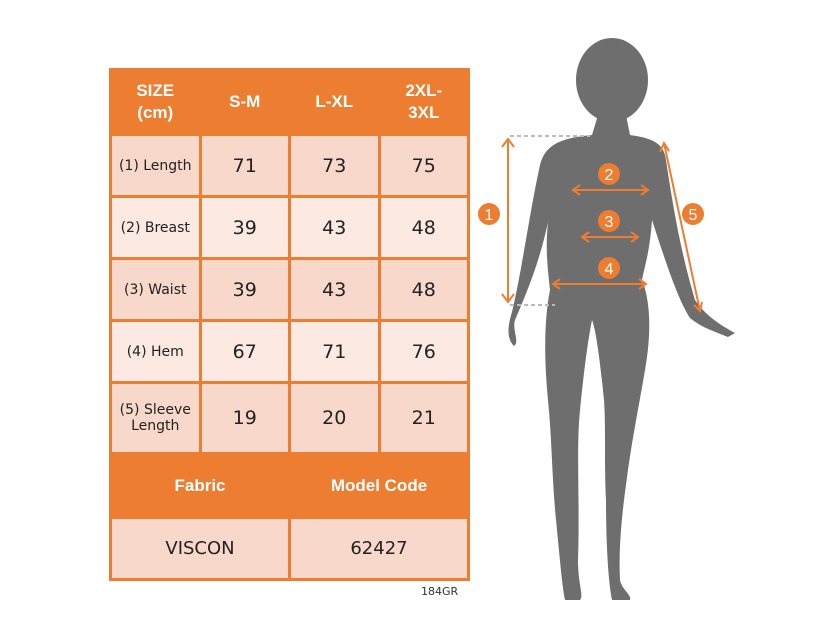 Image resolution: width=840 pixels, height=620 pixels. I want to click on row-label: (4) Hem, so click(155, 351).